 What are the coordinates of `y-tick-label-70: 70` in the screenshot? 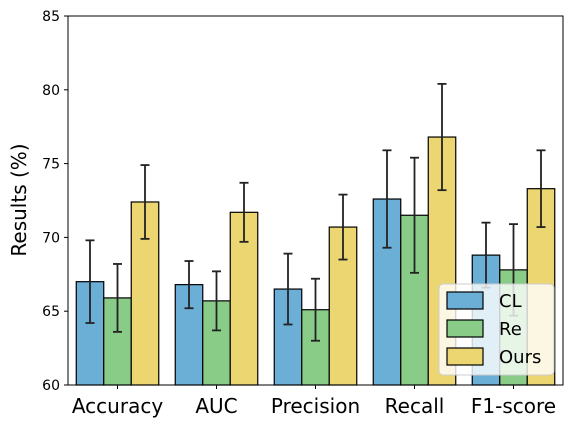 It's located at (51, 238).